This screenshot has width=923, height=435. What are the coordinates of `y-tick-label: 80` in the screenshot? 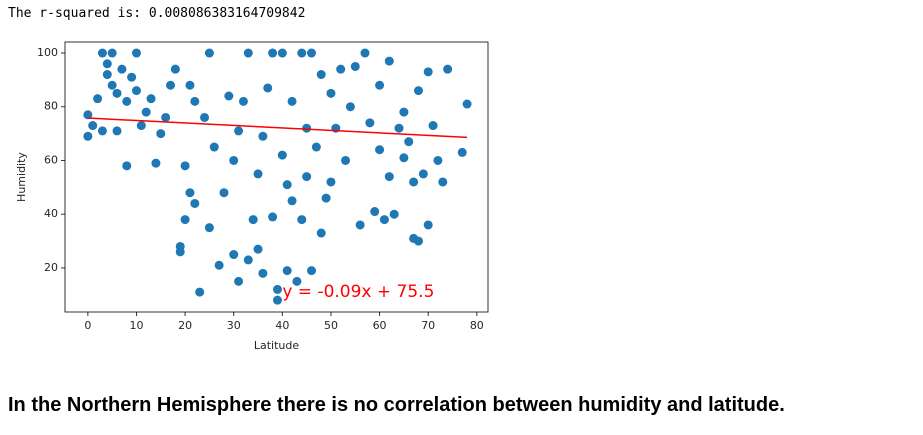 It's located at (51, 106).